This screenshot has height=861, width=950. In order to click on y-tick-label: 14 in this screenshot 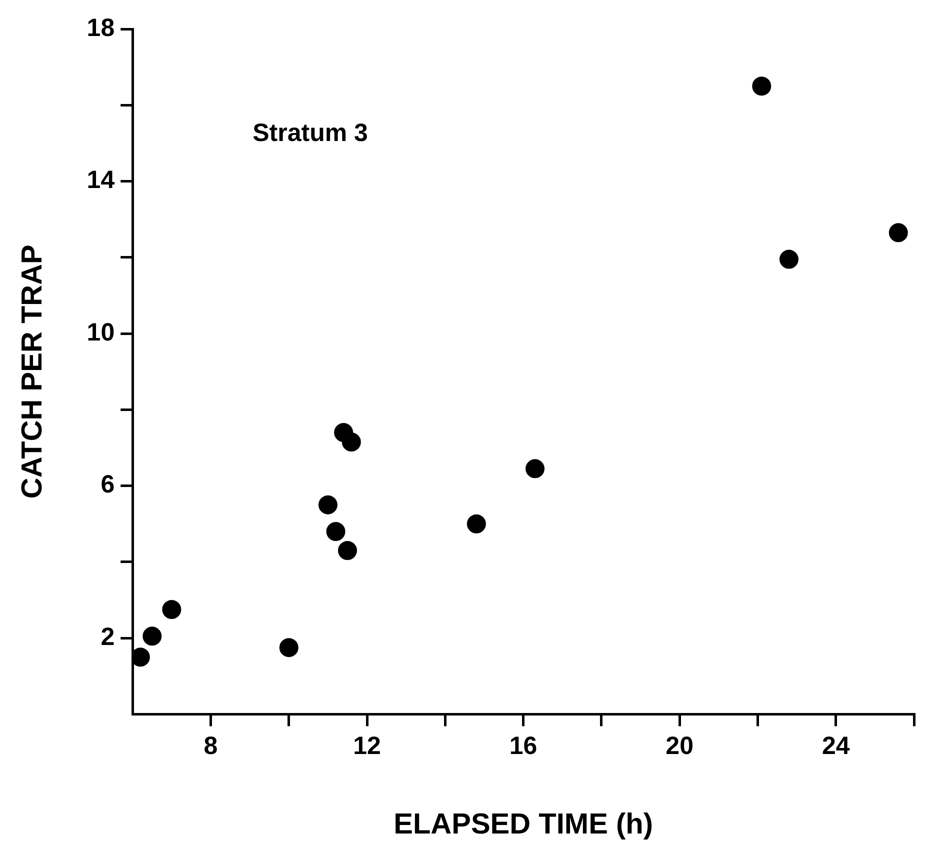, I will do `click(100, 180)`.